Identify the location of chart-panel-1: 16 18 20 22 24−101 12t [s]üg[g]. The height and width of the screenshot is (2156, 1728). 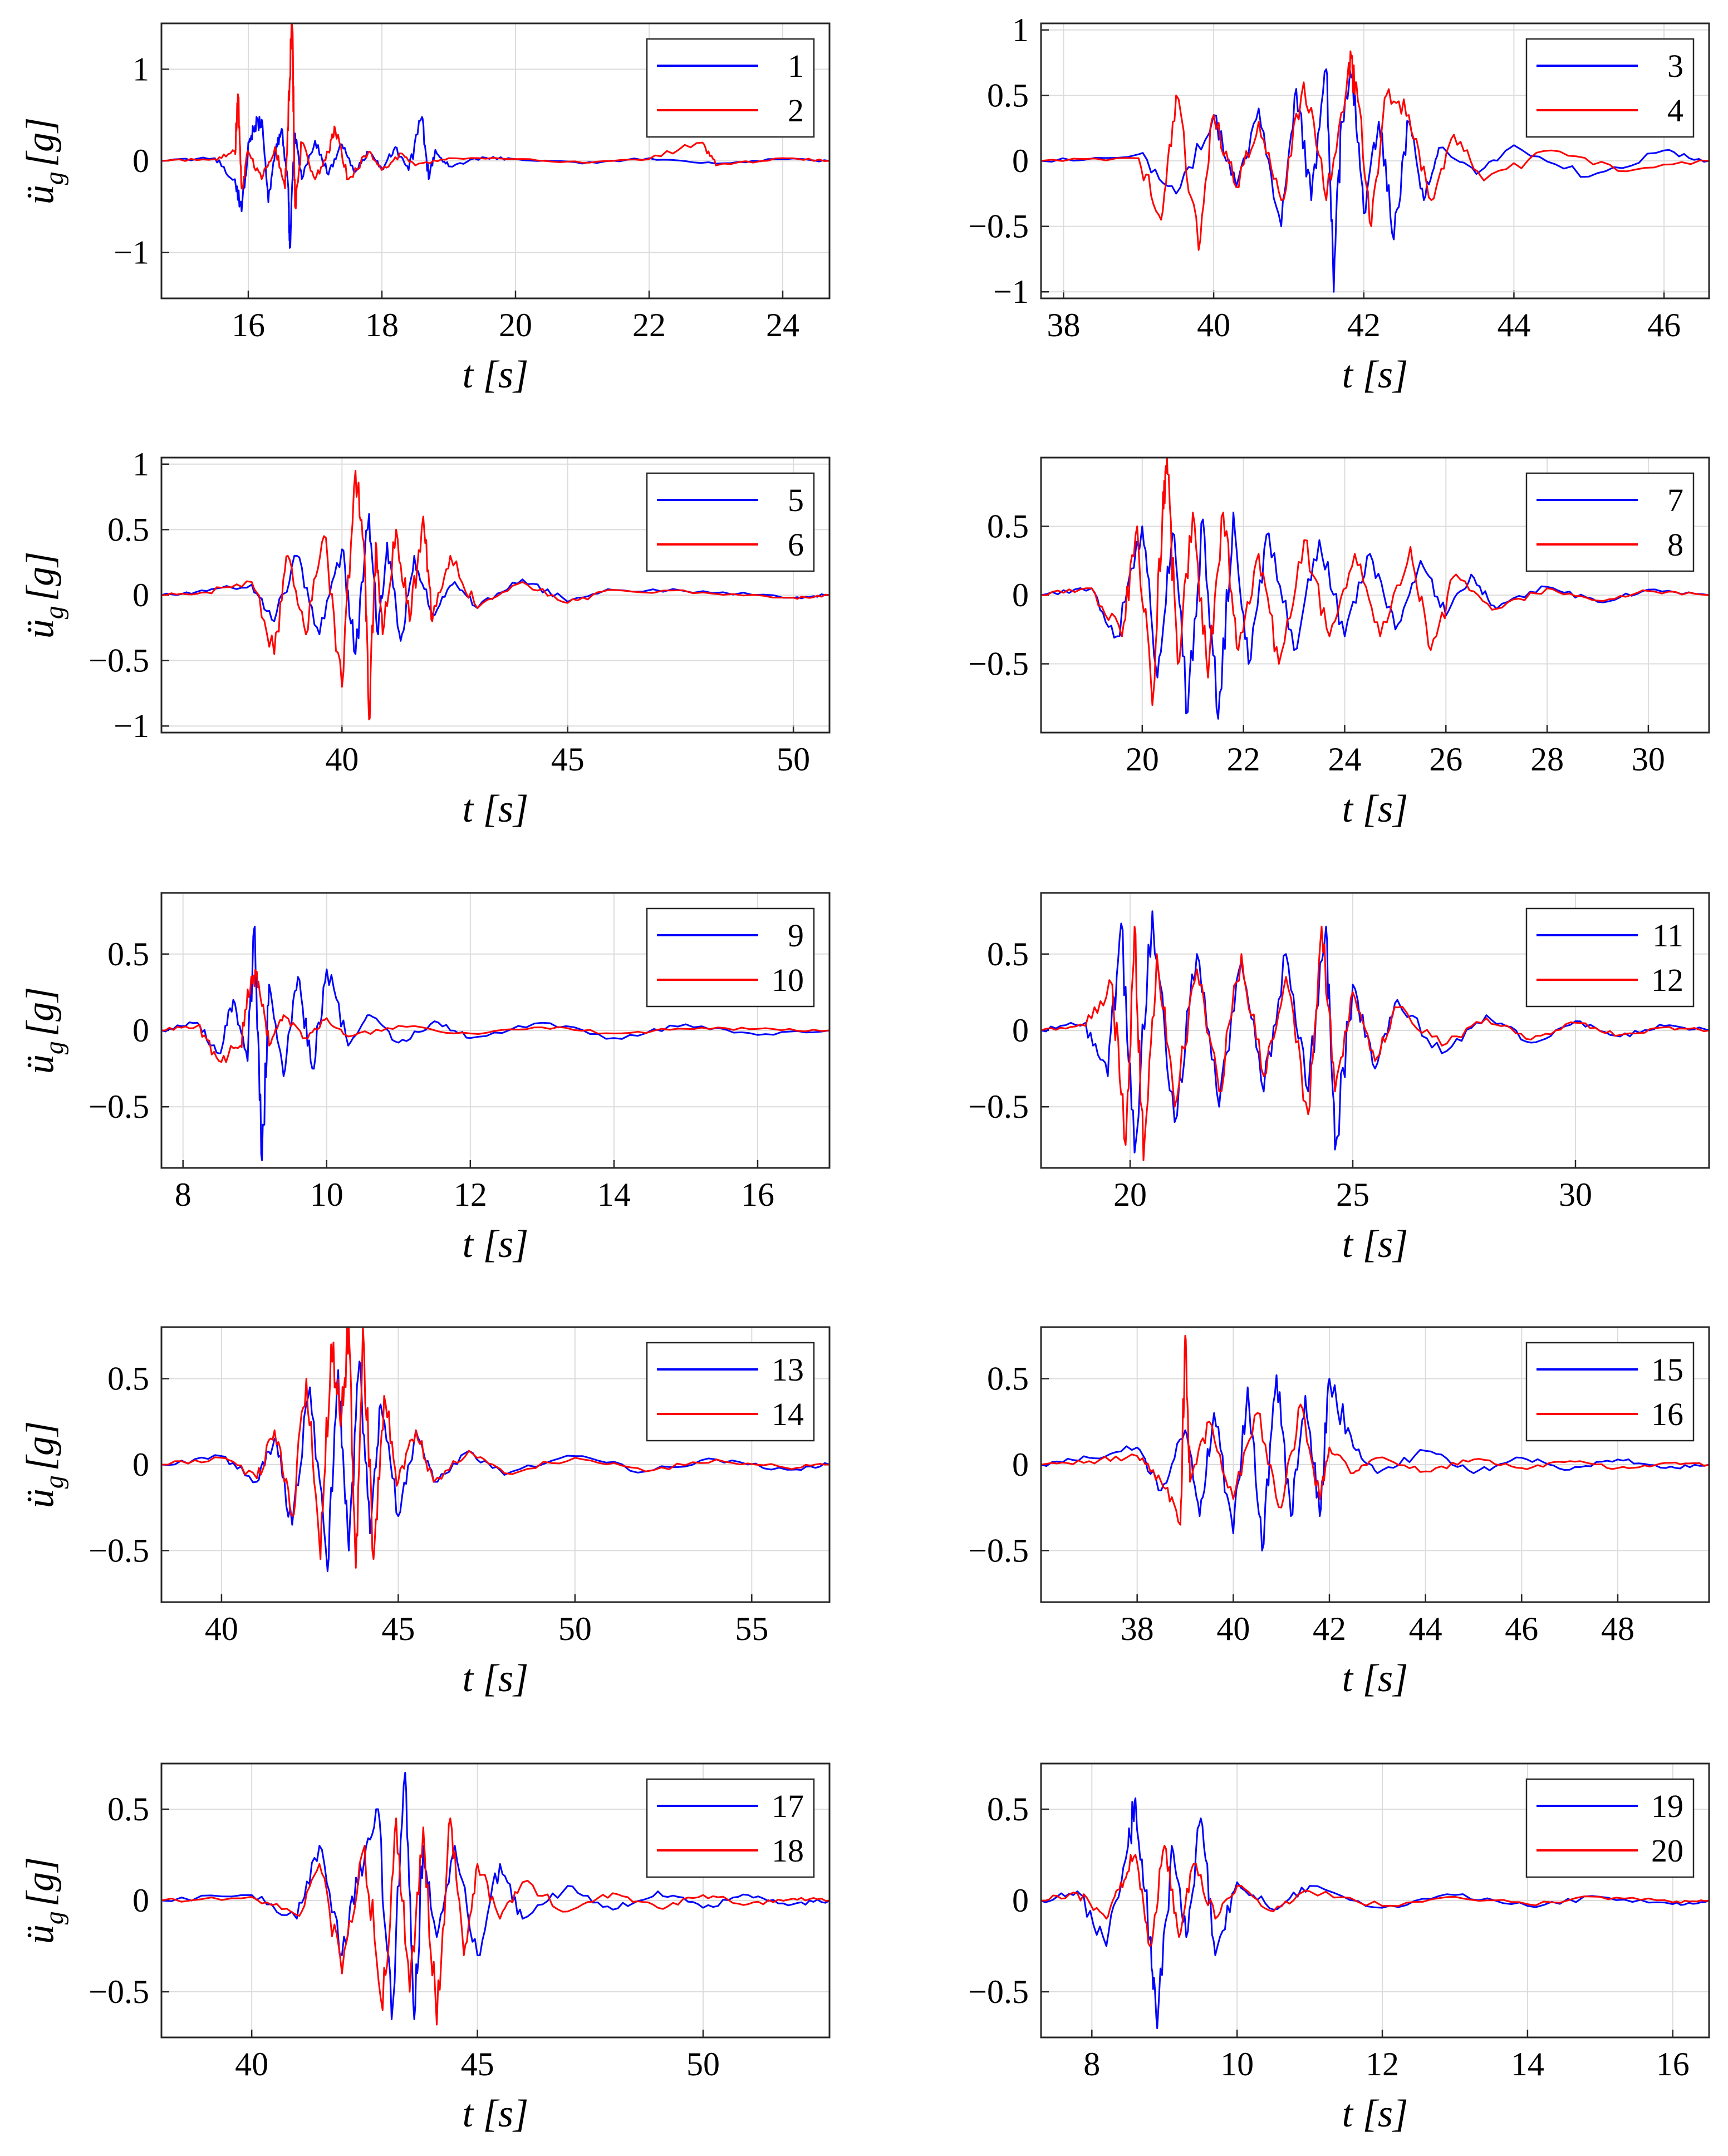
(425, 209).